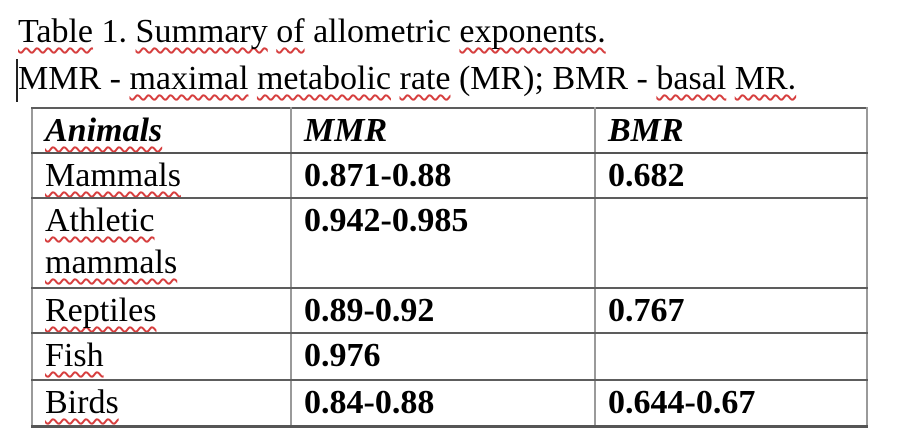  I want to click on column-header-label: MMR, so click(346, 130).